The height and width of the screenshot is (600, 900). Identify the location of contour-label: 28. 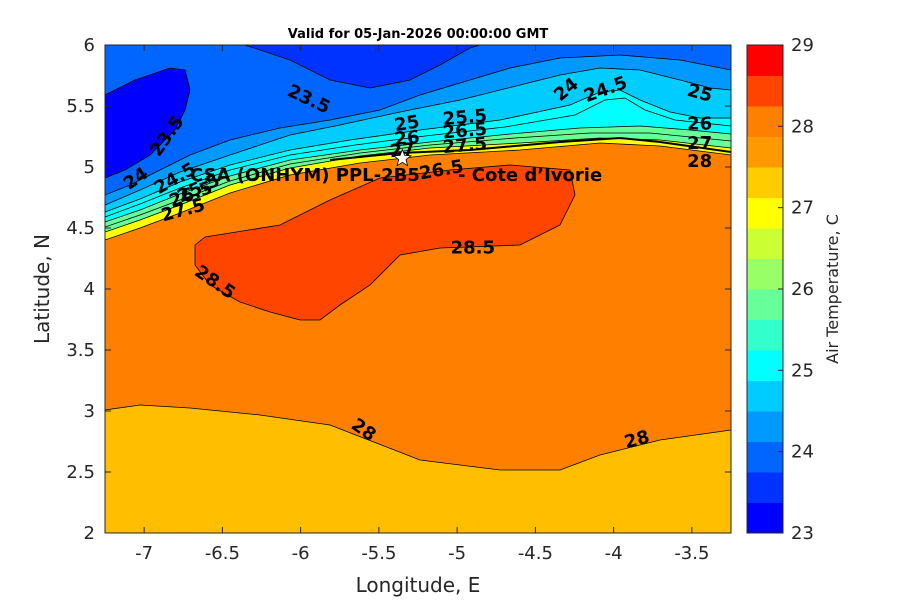
(699, 161).